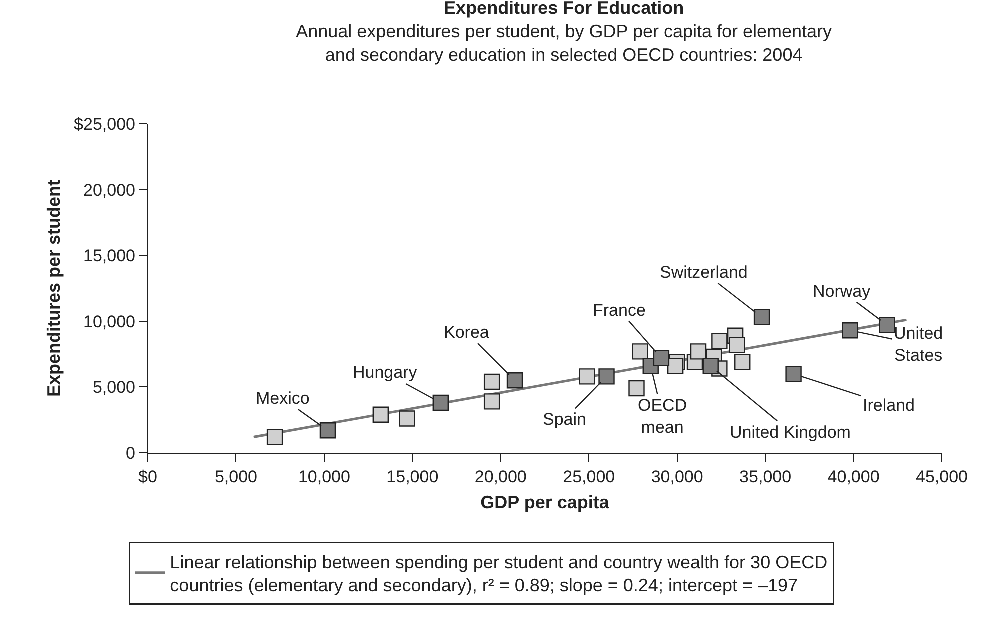 This screenshot has height=636, width=981. Describe the element at coordinates (385, 372) in the screenshot. I see `annotation: Hungary` at that location.